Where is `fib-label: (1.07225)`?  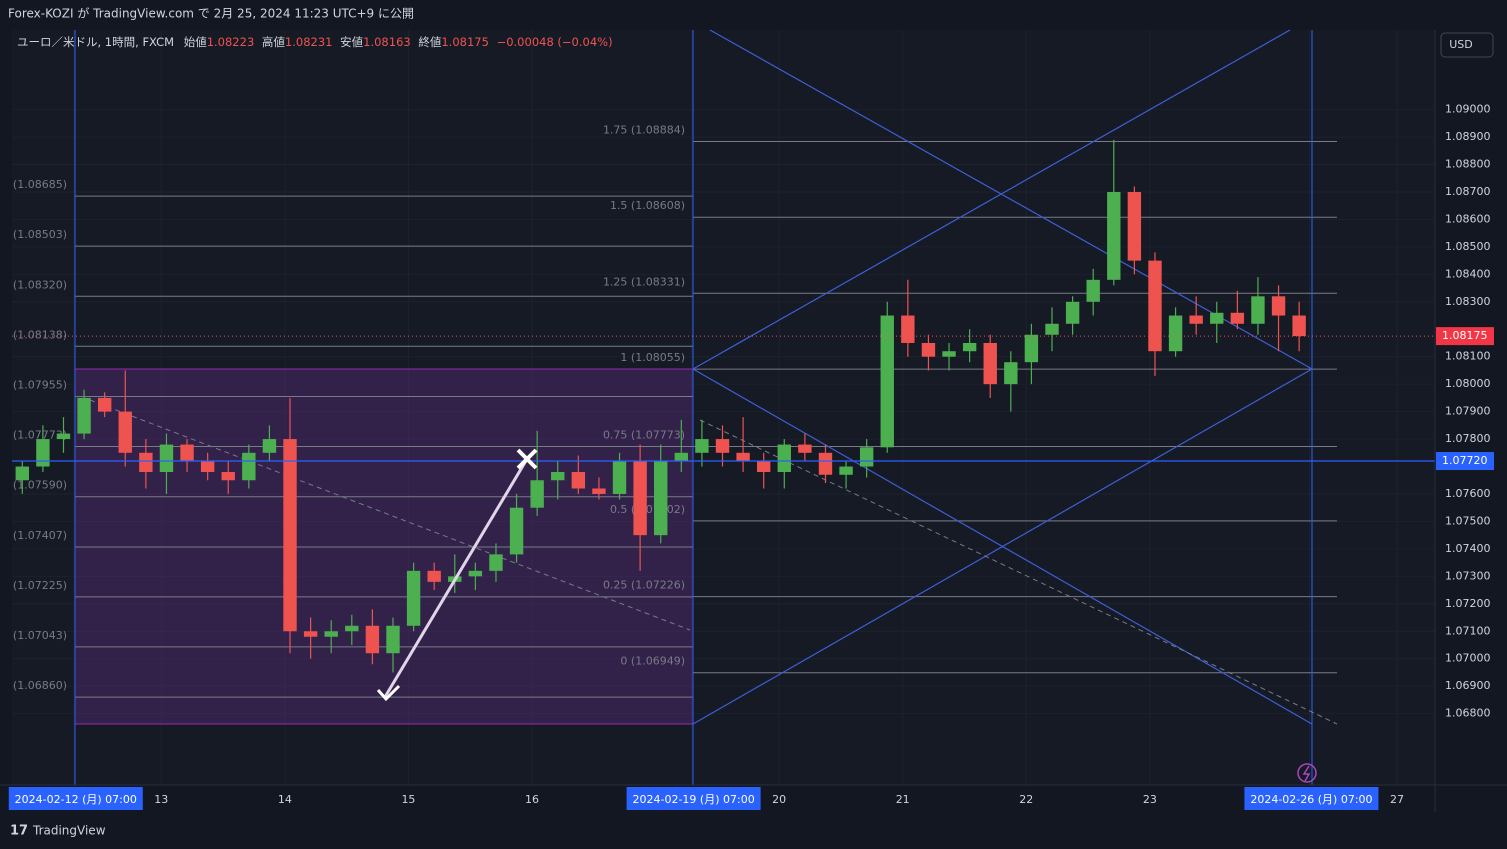 fib-label: (1.07225) is located at coordinates (40, 585).